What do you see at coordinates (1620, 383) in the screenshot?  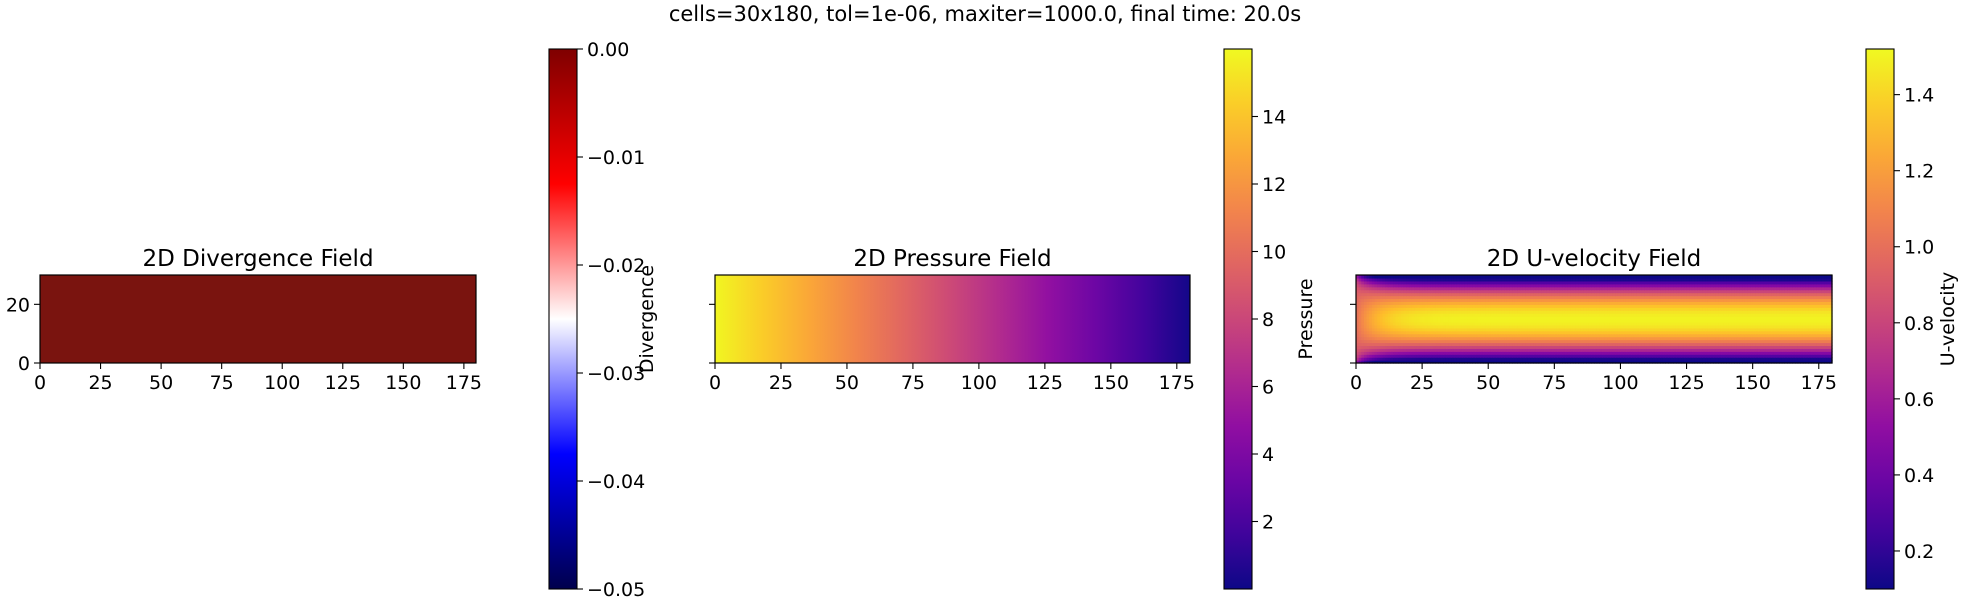 I see `x-tick-label-2-4: 100` at bounding box center [1620, 383].